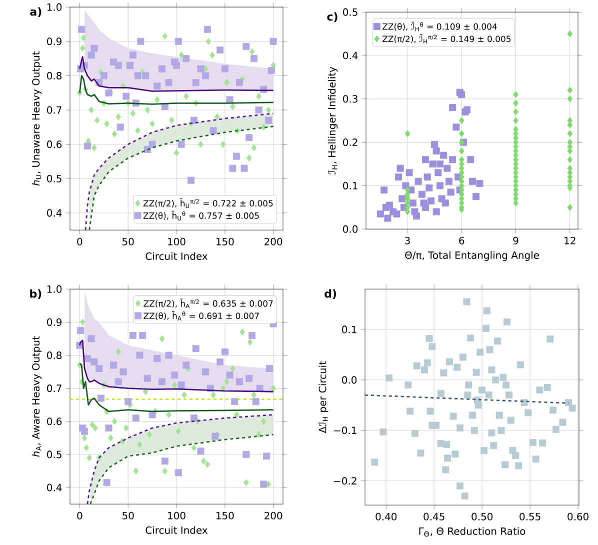 This screenshot has height=545, width=598. I want to click on x-tick-label: 0.55, so click(530, 516).